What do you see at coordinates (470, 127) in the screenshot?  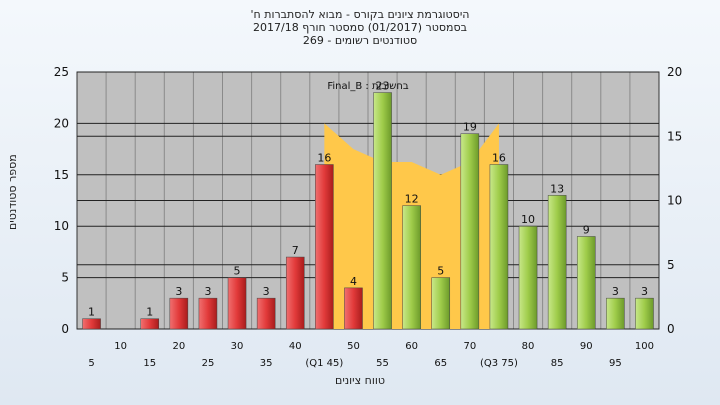 I see `data-label: 19` at bounding box center [470, 127].